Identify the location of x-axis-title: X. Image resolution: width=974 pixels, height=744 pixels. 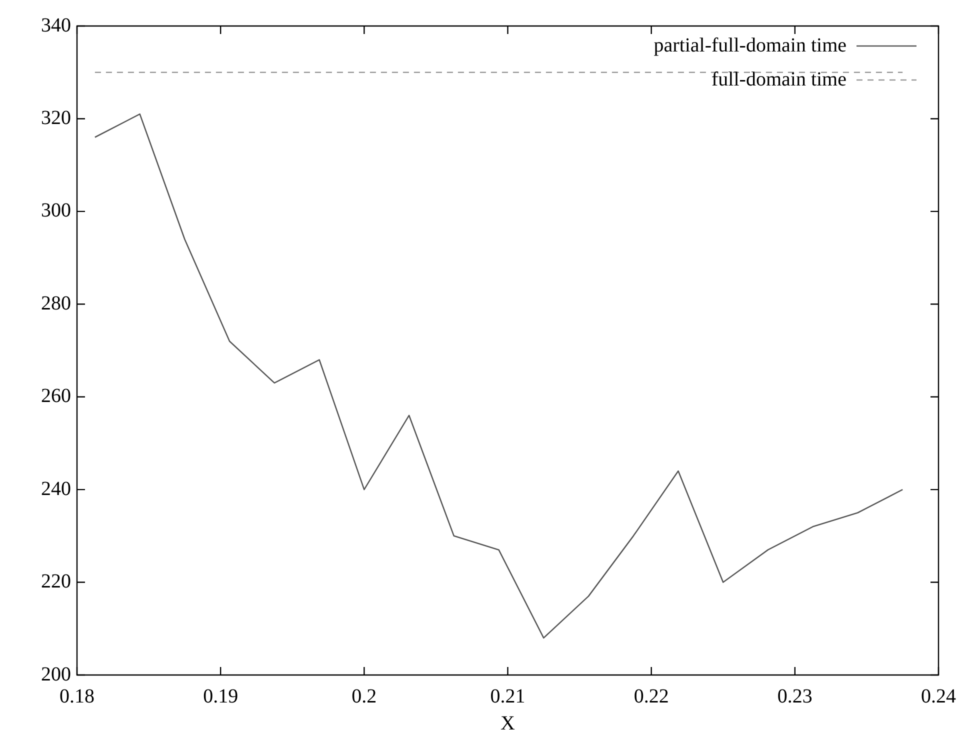
(508, 723).